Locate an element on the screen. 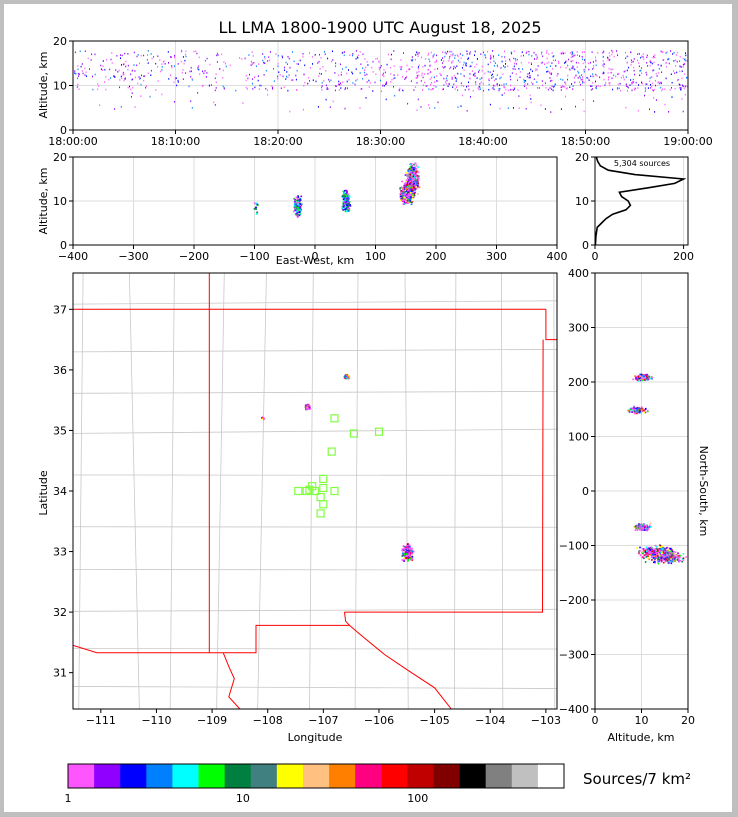  ns-ytick-label: −400 is located at coordinates (574, 709).